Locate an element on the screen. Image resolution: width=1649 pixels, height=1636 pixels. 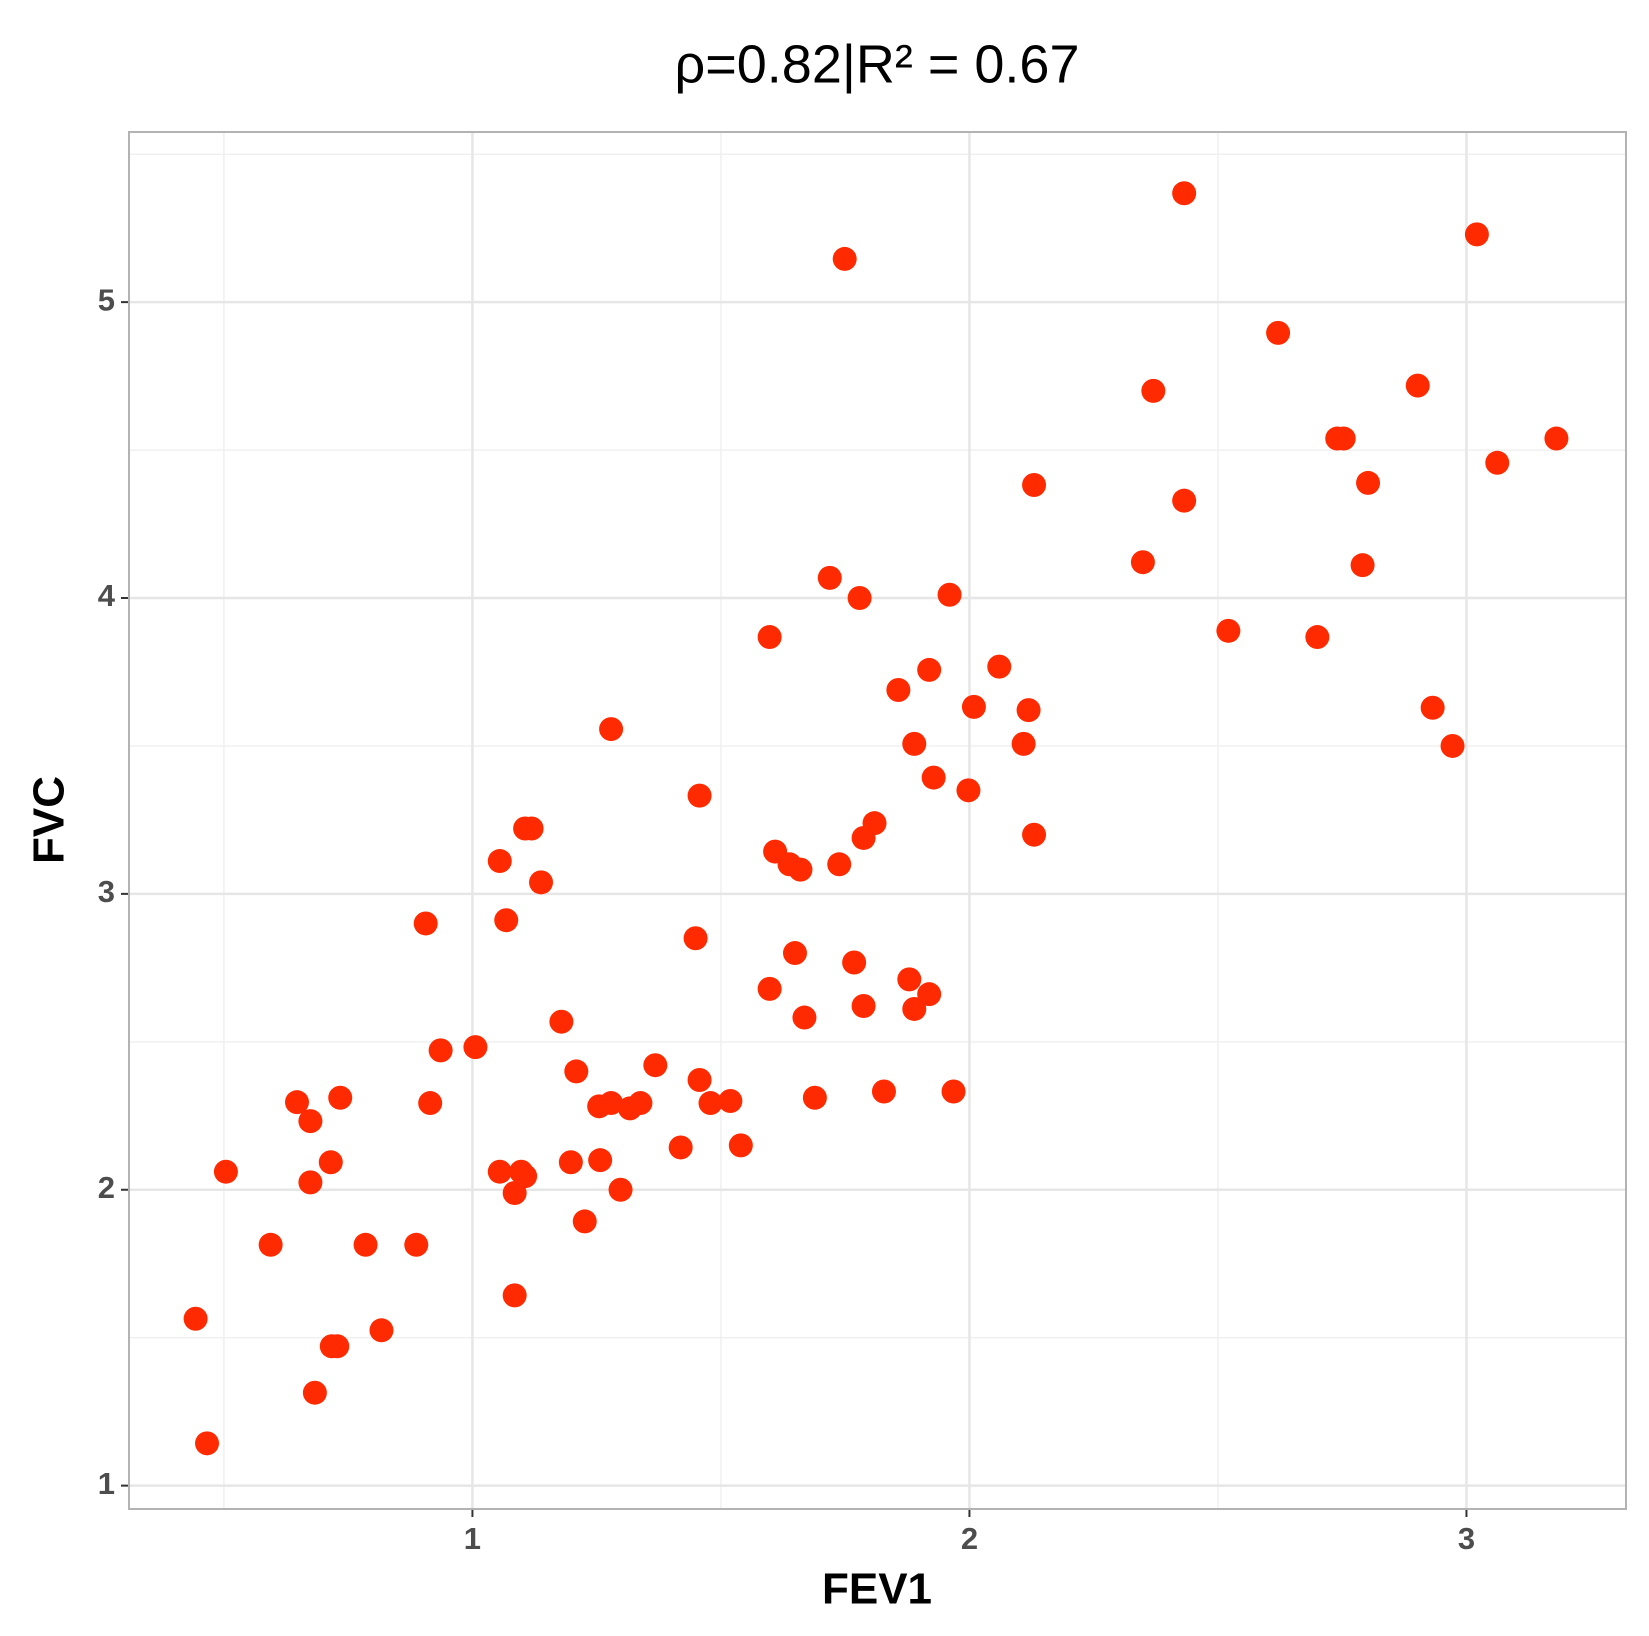
y-tick-label: 1 is located at coordinates (106, 1483).